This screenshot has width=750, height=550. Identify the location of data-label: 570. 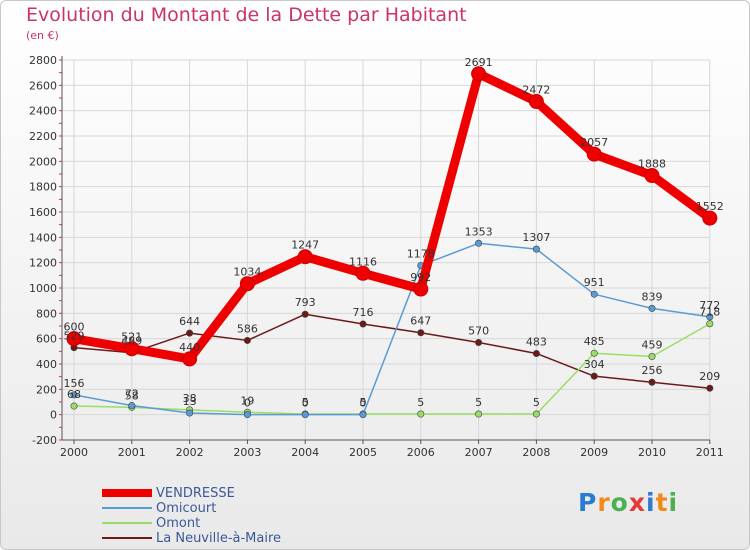
(478, 330).